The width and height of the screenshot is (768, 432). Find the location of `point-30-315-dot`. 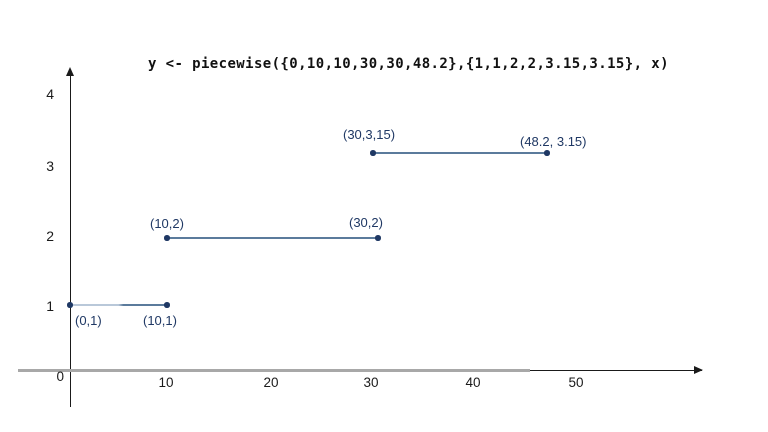

point-30-315-dot is located at coordinates (373, 153).